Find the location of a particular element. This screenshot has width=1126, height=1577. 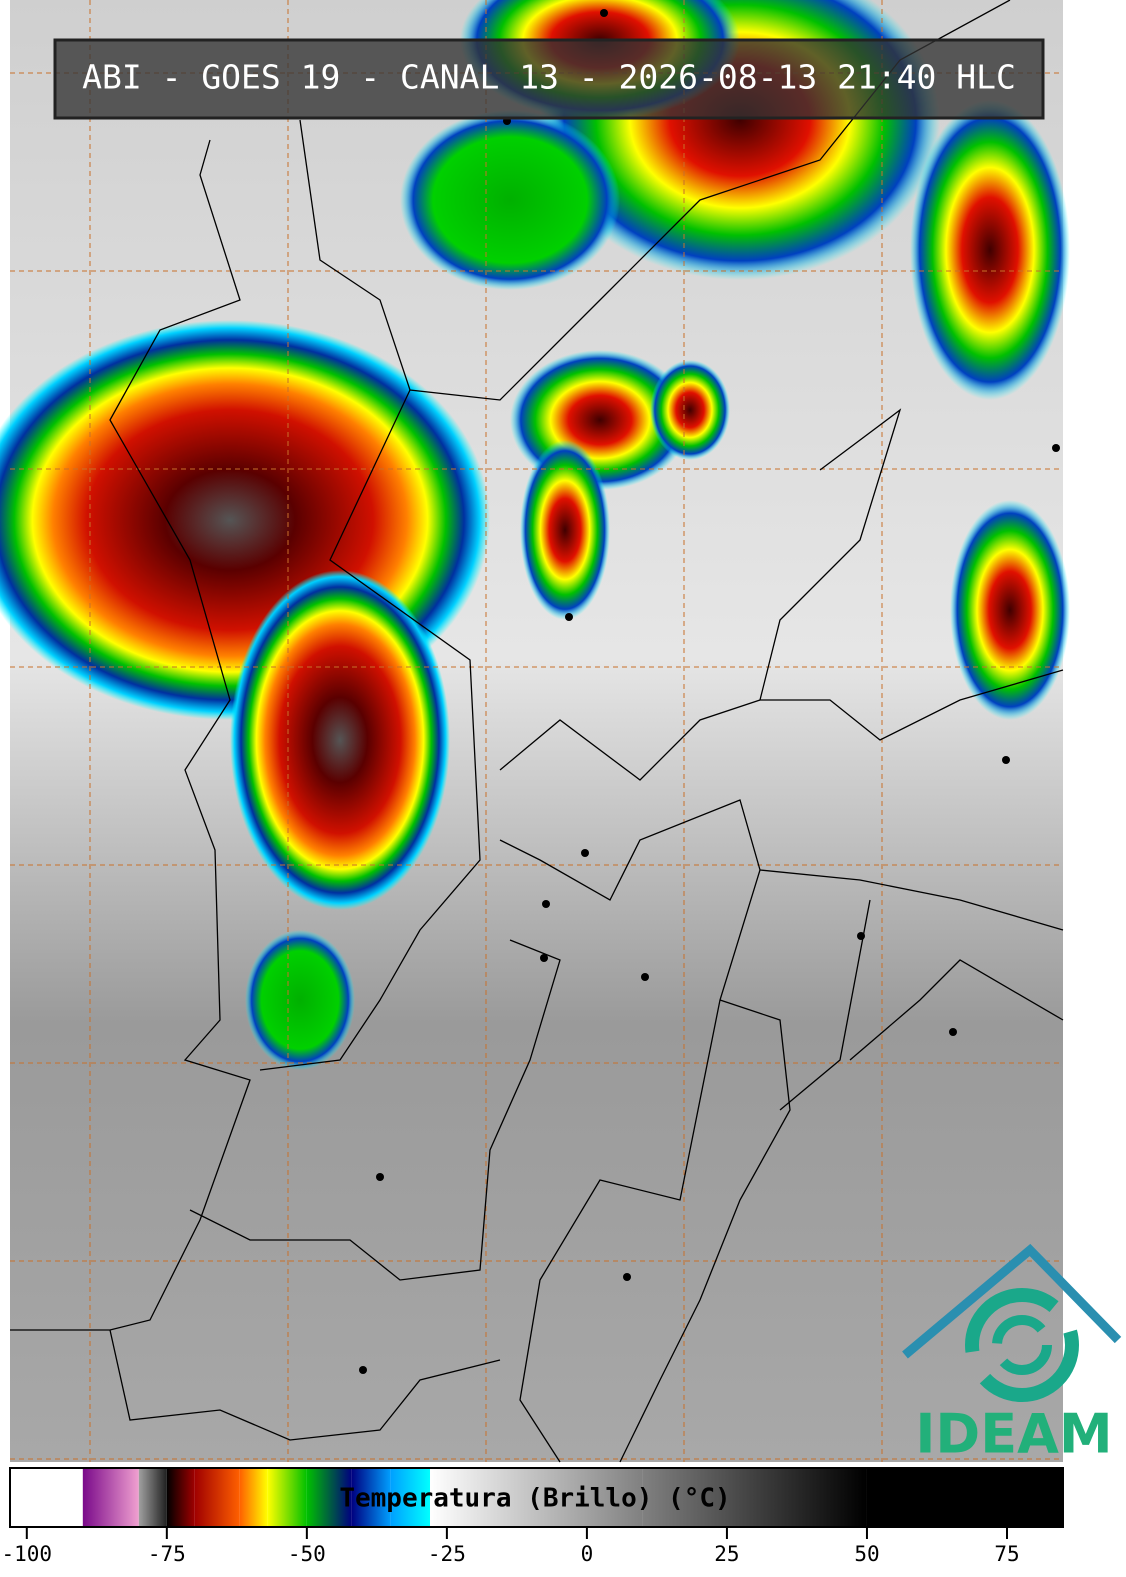

tick-label: -75 is located at coordinates (167, 1554).